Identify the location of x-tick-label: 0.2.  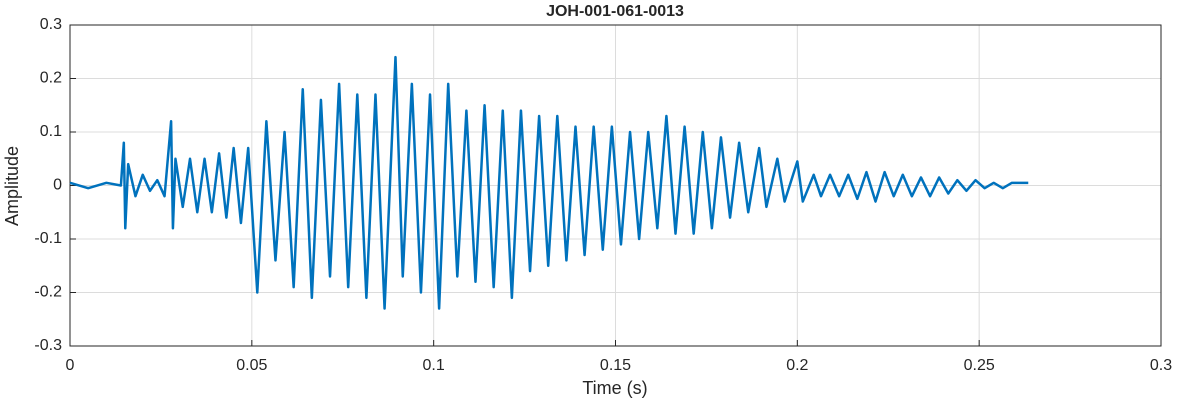
(797, 365).